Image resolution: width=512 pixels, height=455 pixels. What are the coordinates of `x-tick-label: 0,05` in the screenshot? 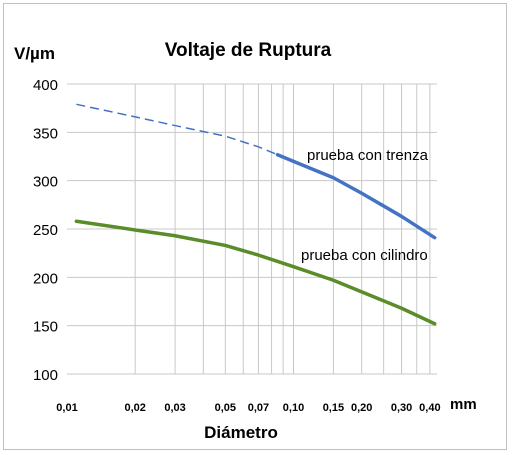 It's located at (225, 408).